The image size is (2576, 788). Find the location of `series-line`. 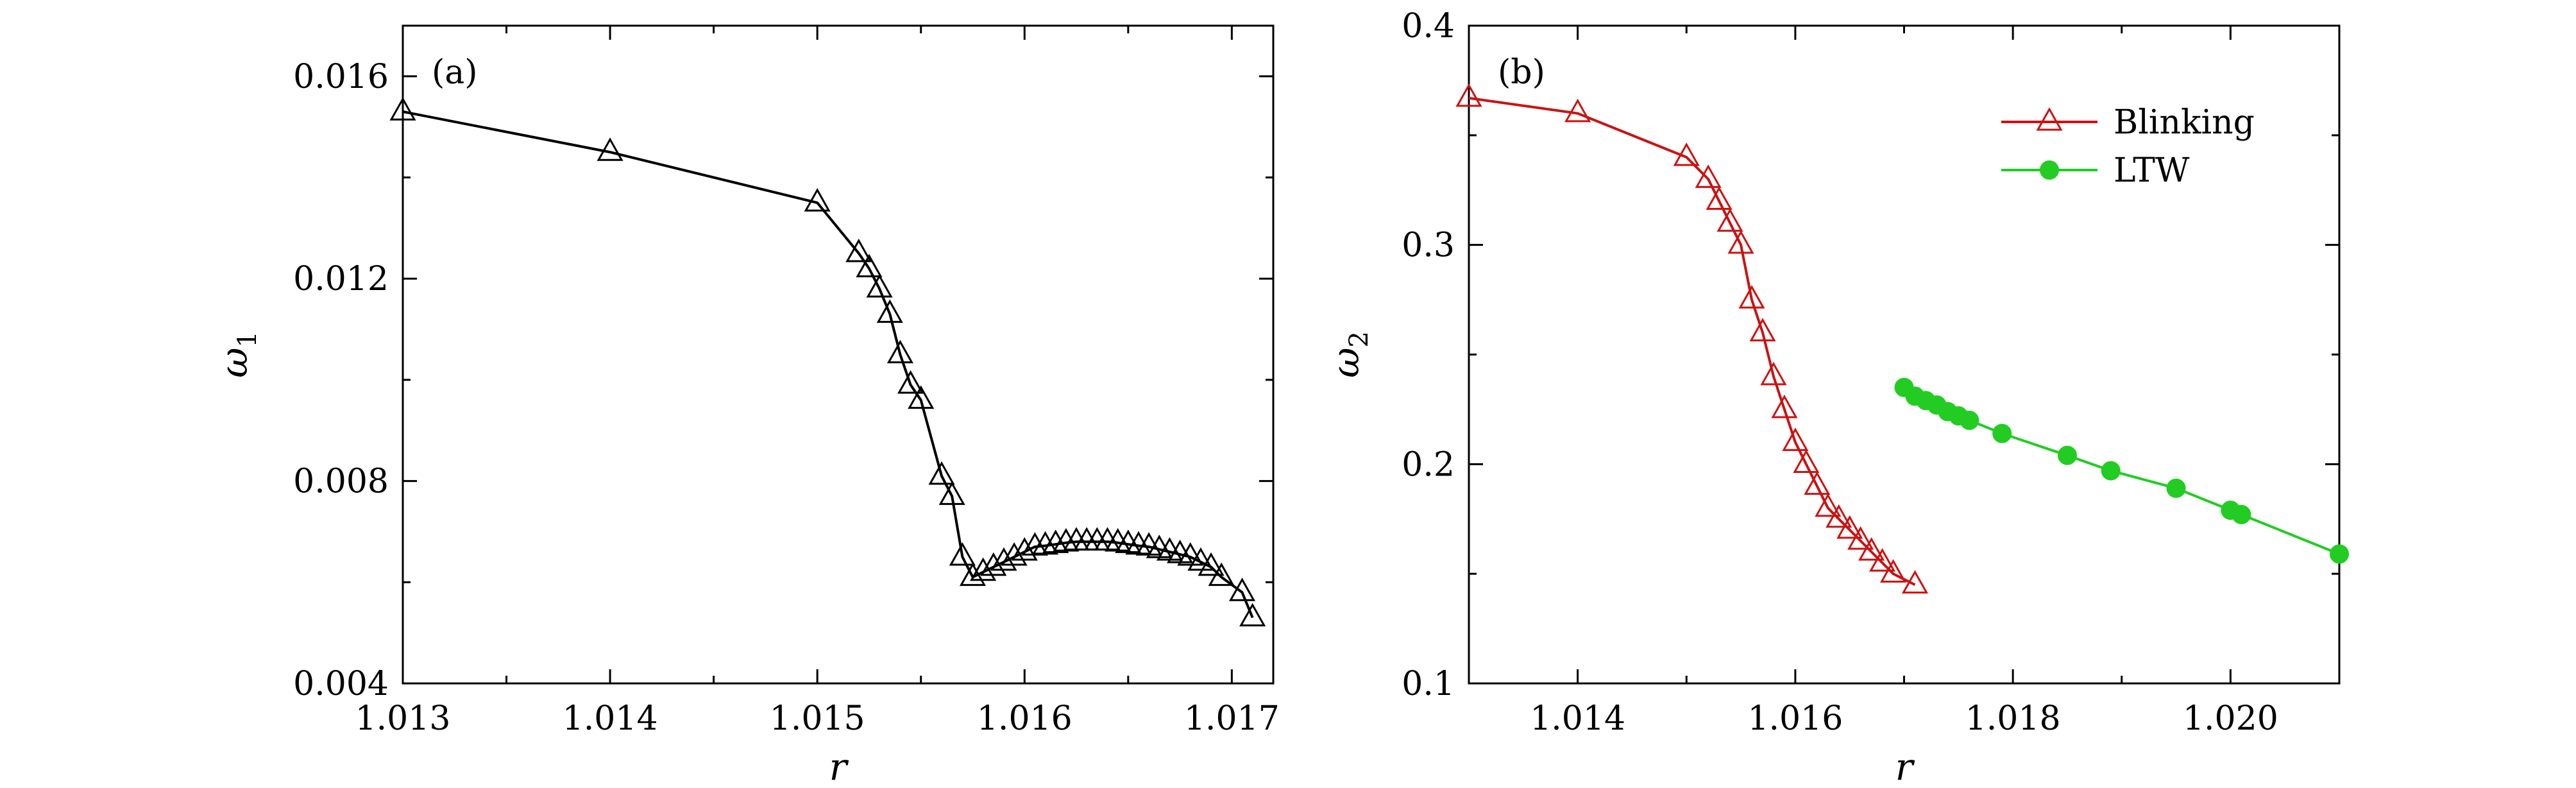

series-line is located at coordinates (1692, 341).